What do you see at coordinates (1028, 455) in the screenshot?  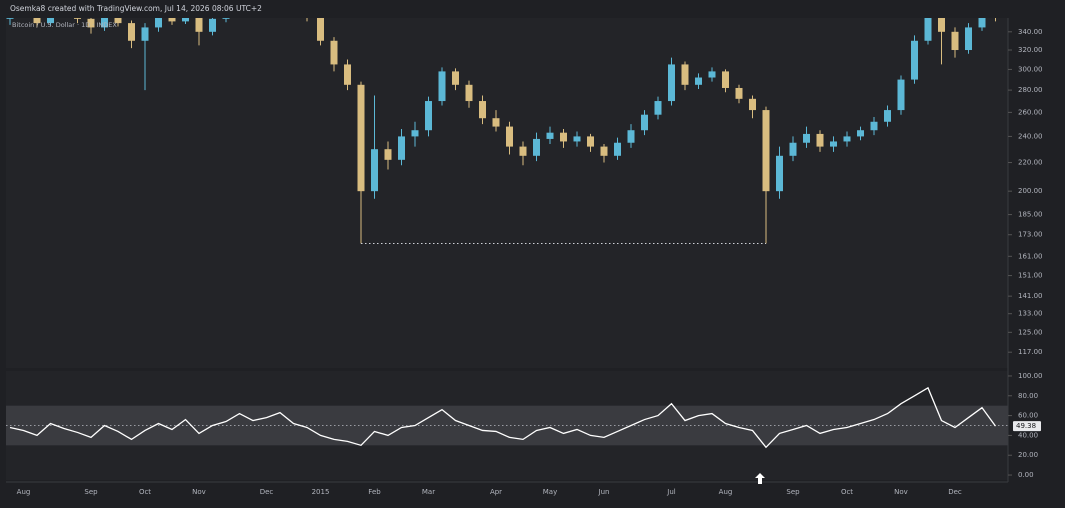 I see `y-tick-label: 20.00` at bounding box center [1028, 455].